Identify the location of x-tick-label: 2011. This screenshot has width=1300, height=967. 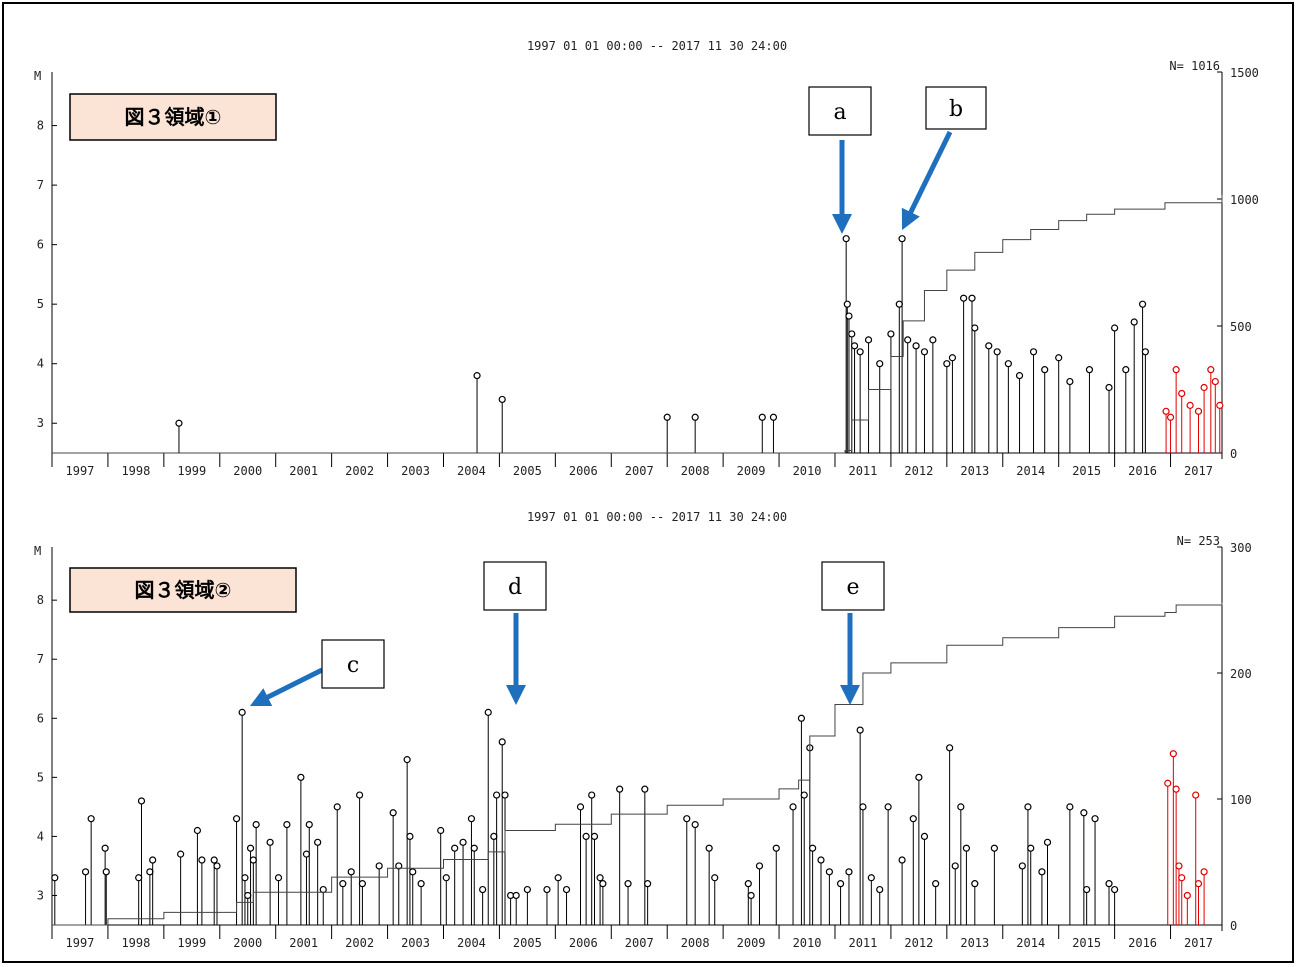
(862, 943).